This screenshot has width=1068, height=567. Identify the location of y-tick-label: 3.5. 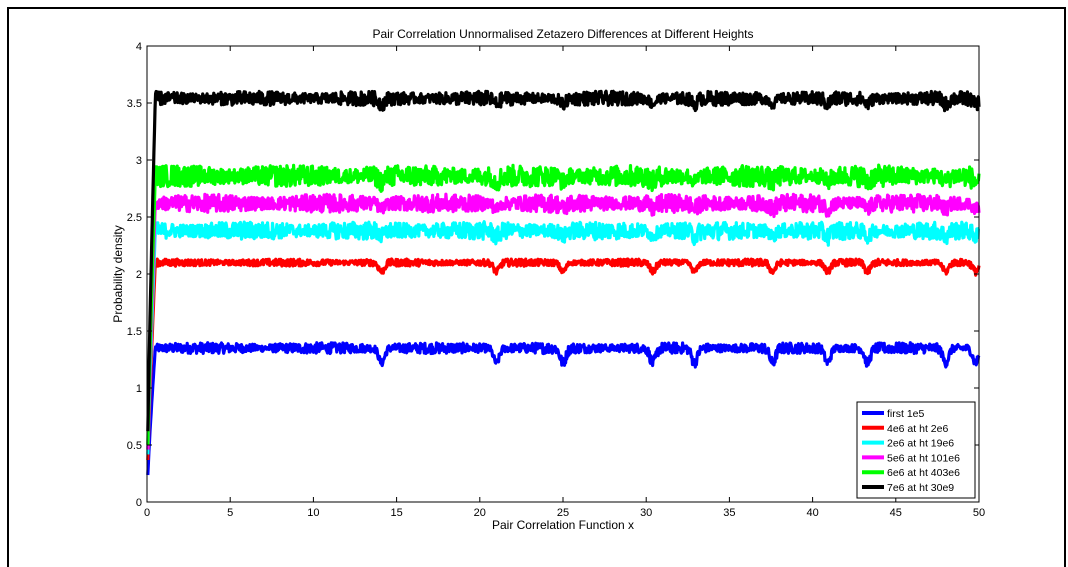
(134, 104).